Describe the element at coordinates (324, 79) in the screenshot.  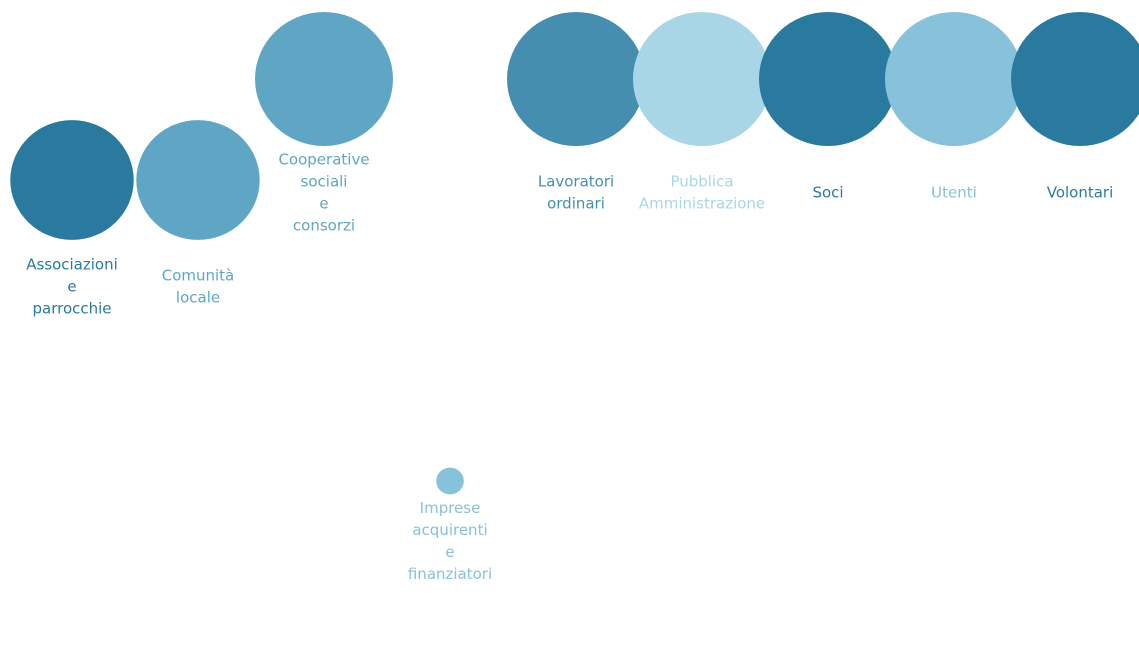
I see `bubble-cooperative-sociali-e-consorzi` at that location.